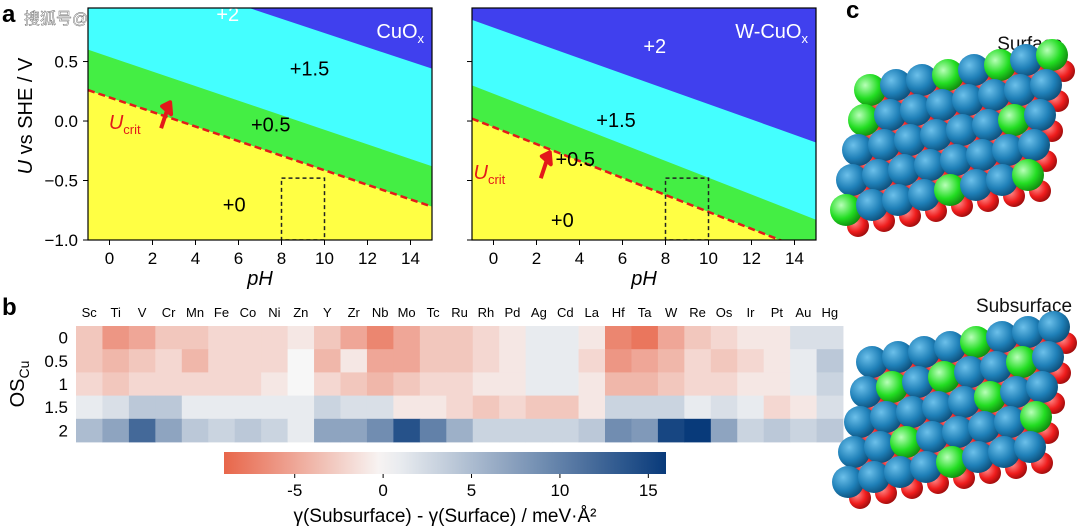  Describe the element at coordinates (354, 312) in the screenshot. I see `heatmap-column-label: Zr` at that location.